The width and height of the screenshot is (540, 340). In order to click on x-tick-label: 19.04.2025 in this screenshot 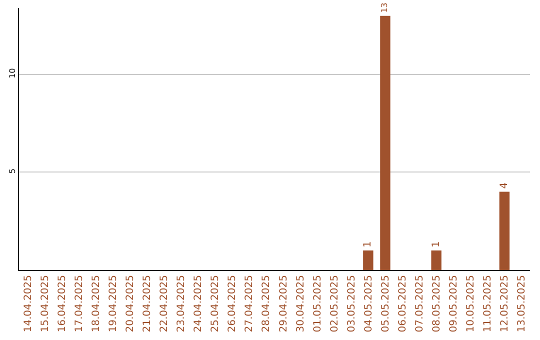, I will do `click(113, 303)`.